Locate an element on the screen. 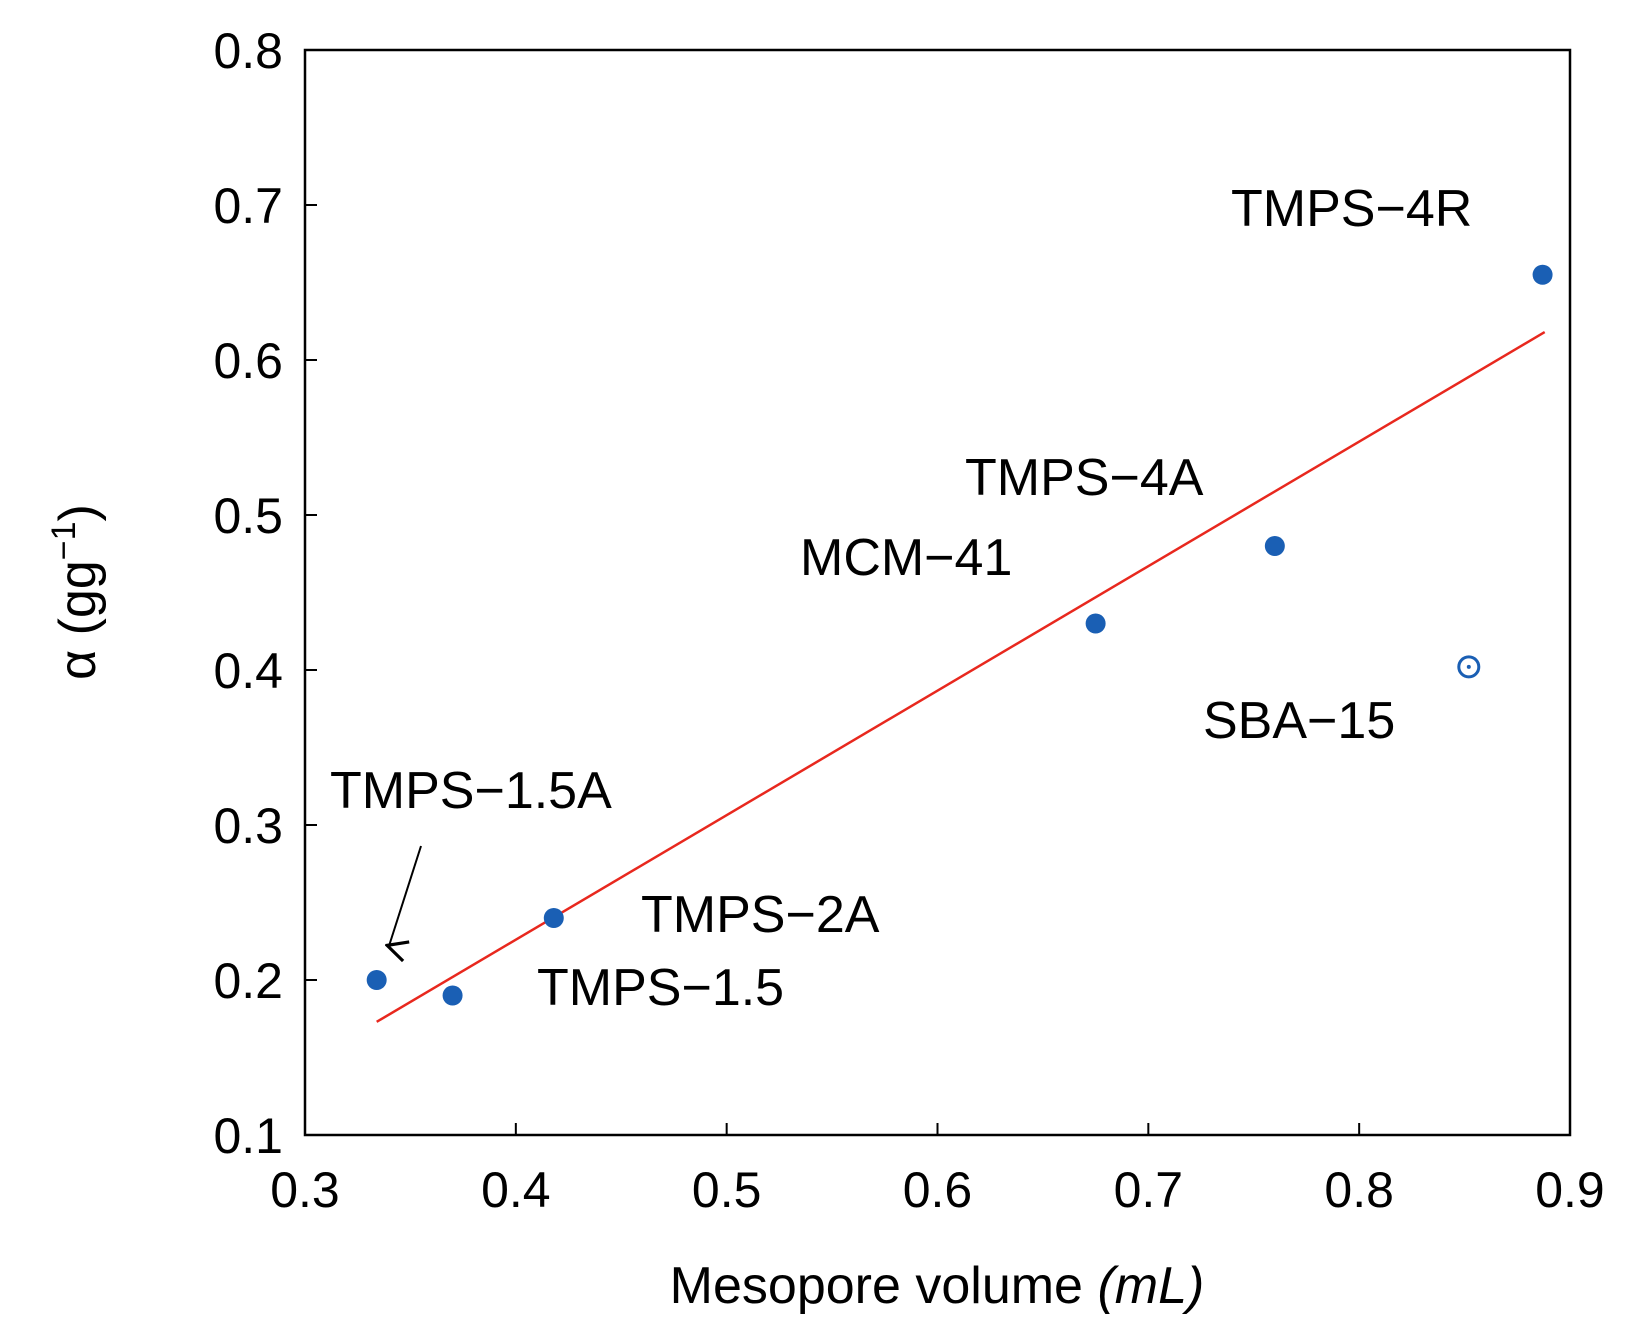  x-tick-label: 0.5 is located at coordinates (727, 1190).